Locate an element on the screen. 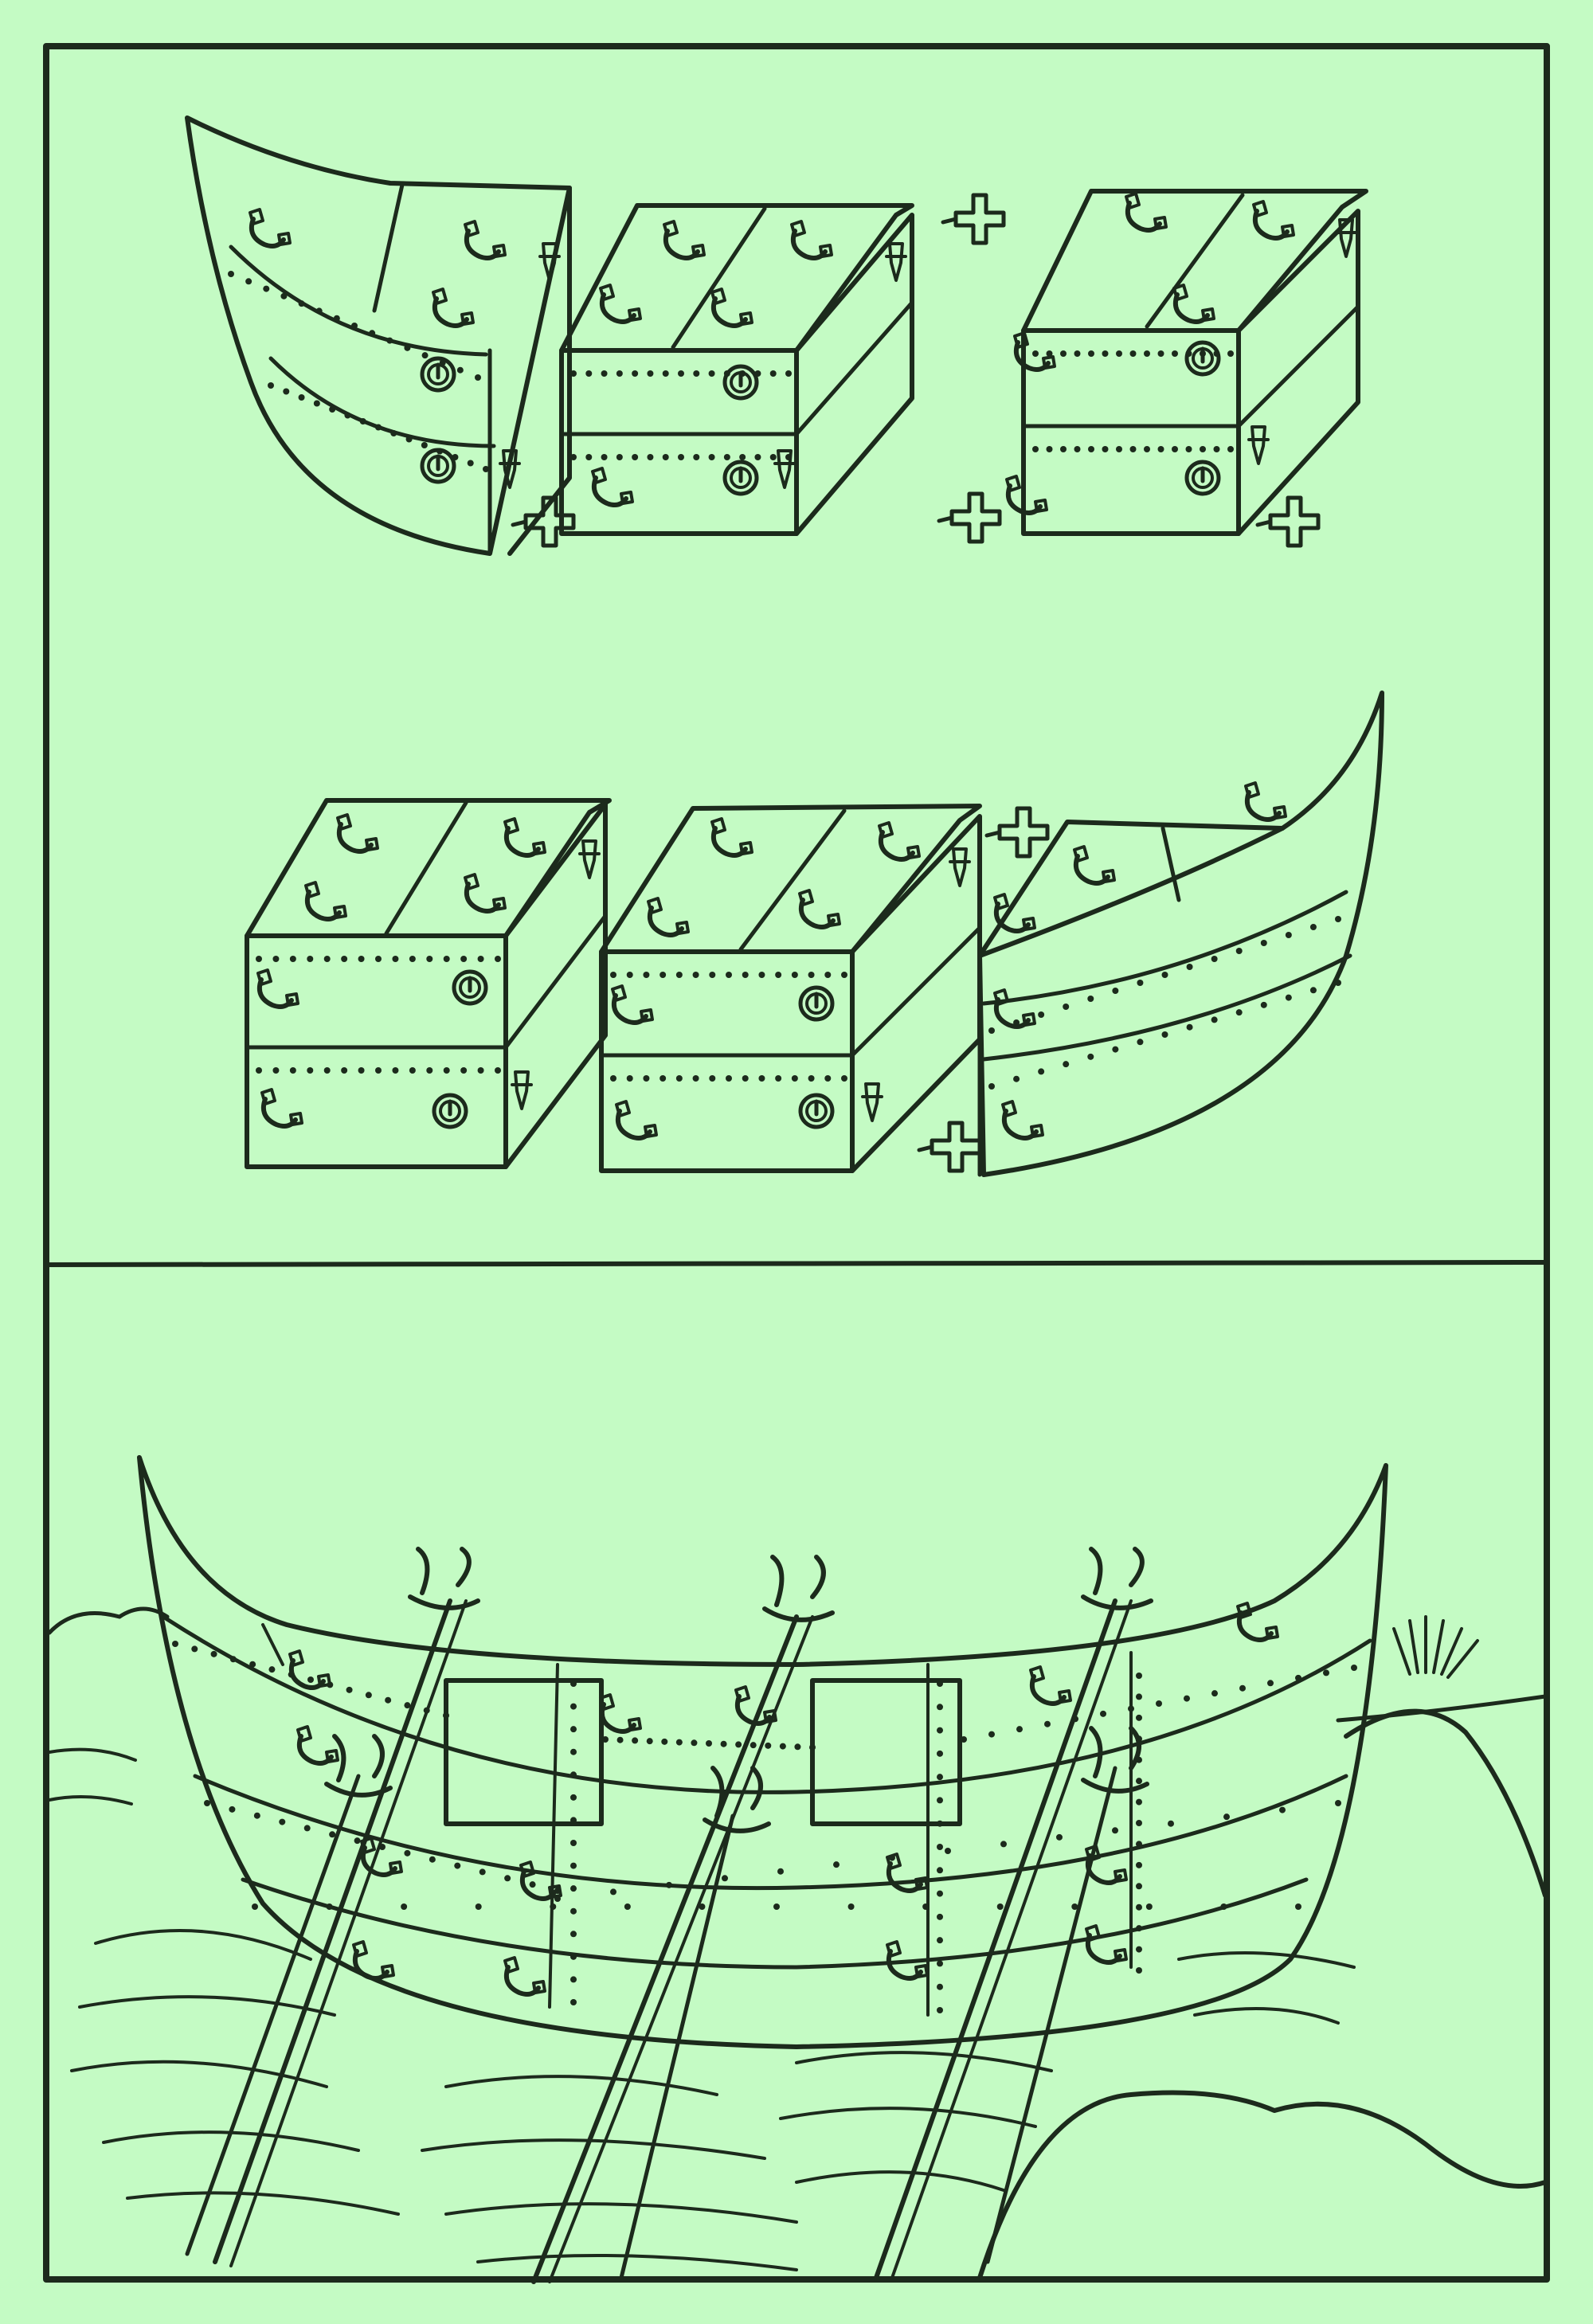  tuft-right is located at coordinates (1435, 1647).